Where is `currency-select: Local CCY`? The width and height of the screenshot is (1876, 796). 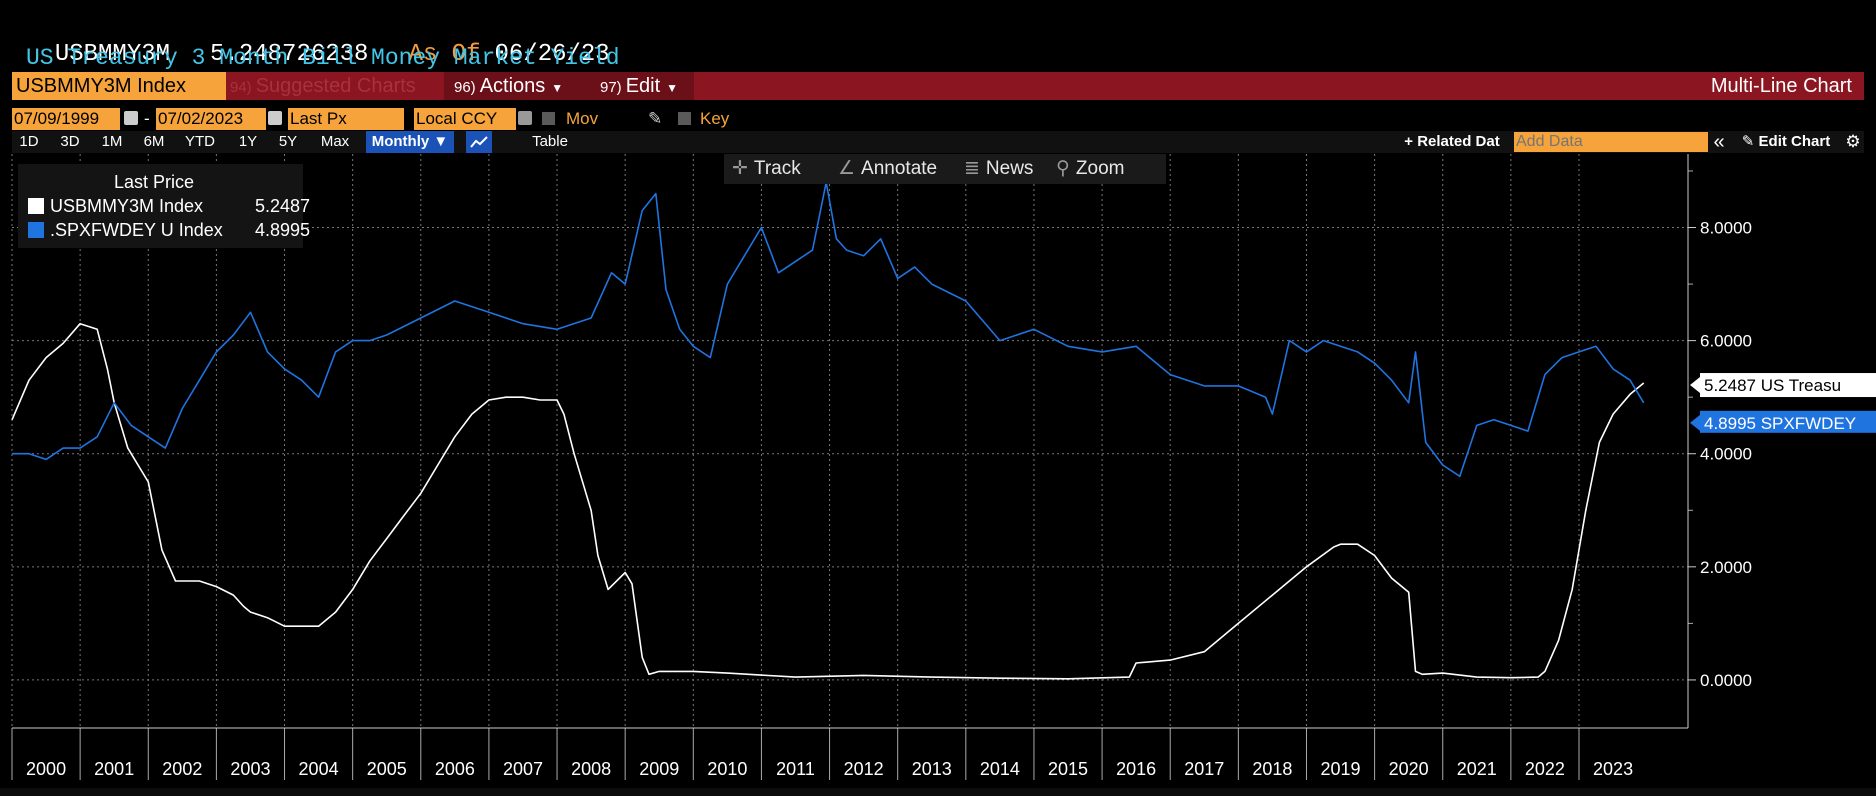 currency-select: Local CCY is located at coordinates (465, 119).